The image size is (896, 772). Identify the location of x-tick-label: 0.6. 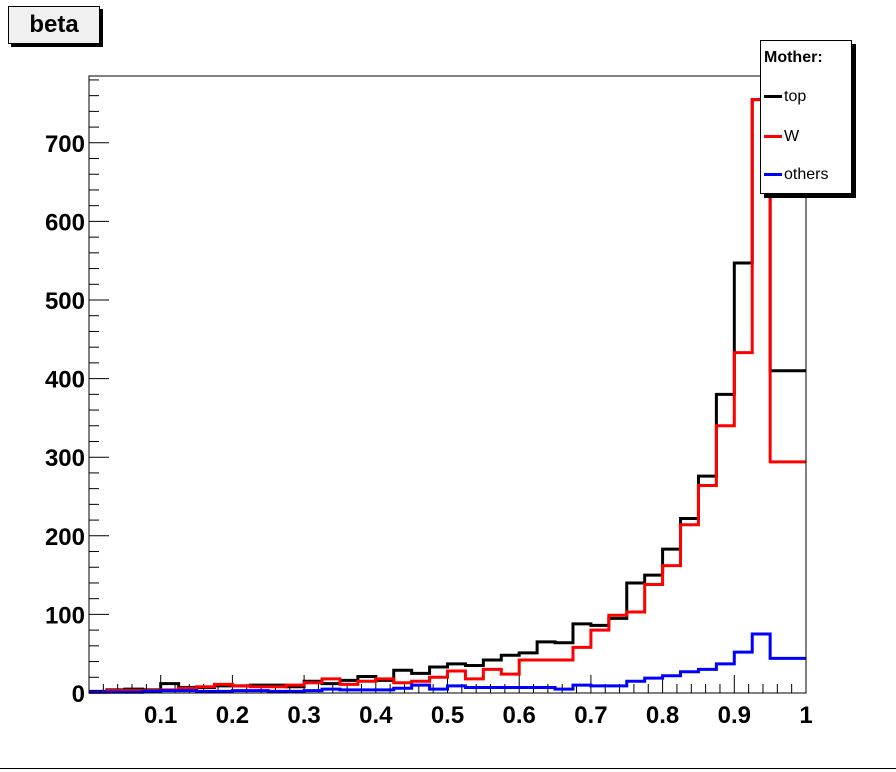
(519, 715).